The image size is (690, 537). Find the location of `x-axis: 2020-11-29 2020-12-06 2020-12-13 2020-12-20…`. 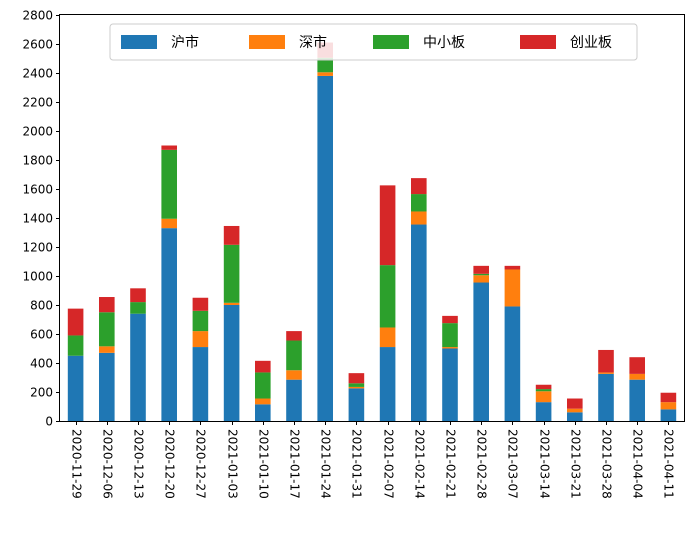

x-axis: 2020-11-29 2020-12-06 2020-12-13 2020-12-20… is located at coordinates (373, 460).